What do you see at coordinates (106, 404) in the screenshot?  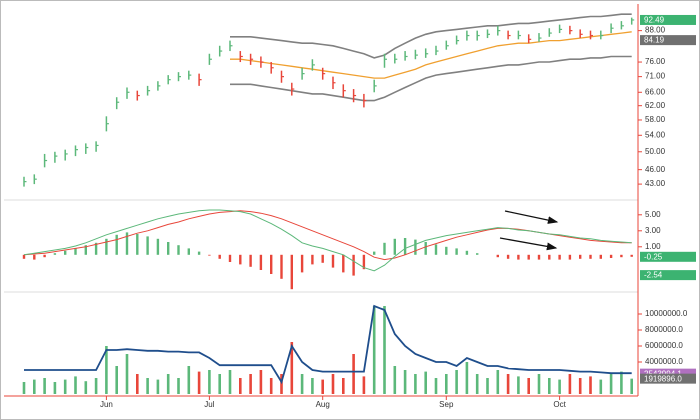 I see `x-tick-label: Jun` at bounding box center [106, 404].